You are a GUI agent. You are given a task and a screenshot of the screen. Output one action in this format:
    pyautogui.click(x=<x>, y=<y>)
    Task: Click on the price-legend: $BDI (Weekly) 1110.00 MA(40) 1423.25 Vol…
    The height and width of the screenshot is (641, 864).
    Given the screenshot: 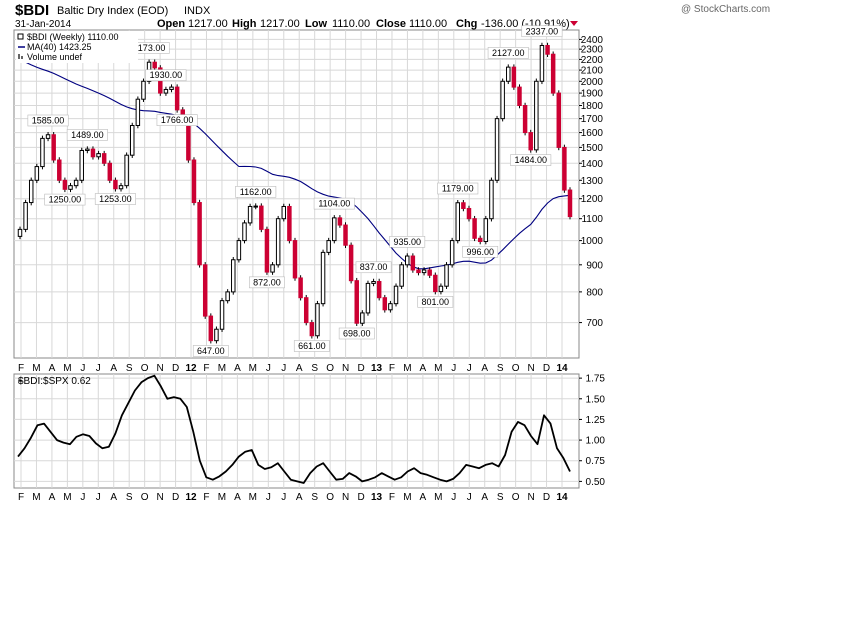 What is the action you would take?
    pyautogui.click(x=77, y=47)
    